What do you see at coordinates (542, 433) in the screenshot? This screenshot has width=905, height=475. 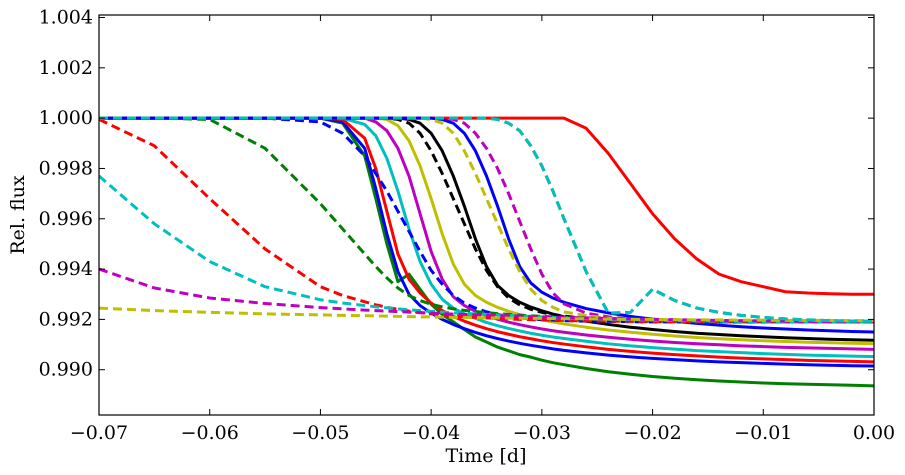 I see `x-tick-label: −0.03` at bounding box center [542, 433].